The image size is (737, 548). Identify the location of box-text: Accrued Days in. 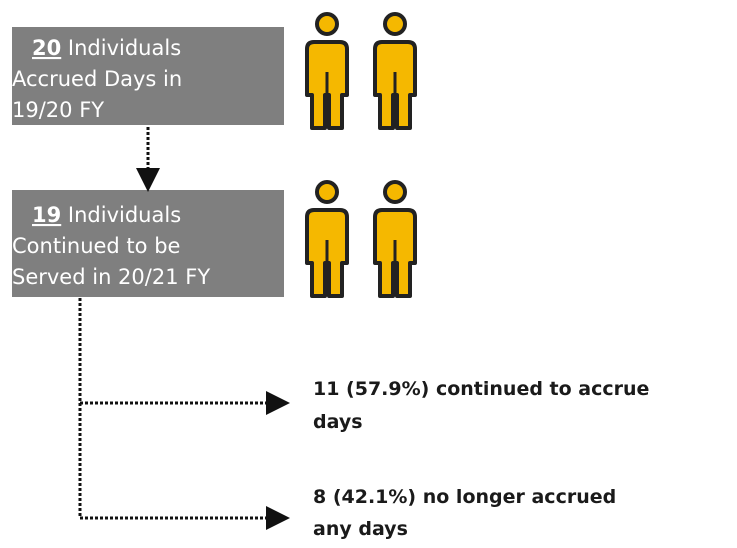
(97, 79).